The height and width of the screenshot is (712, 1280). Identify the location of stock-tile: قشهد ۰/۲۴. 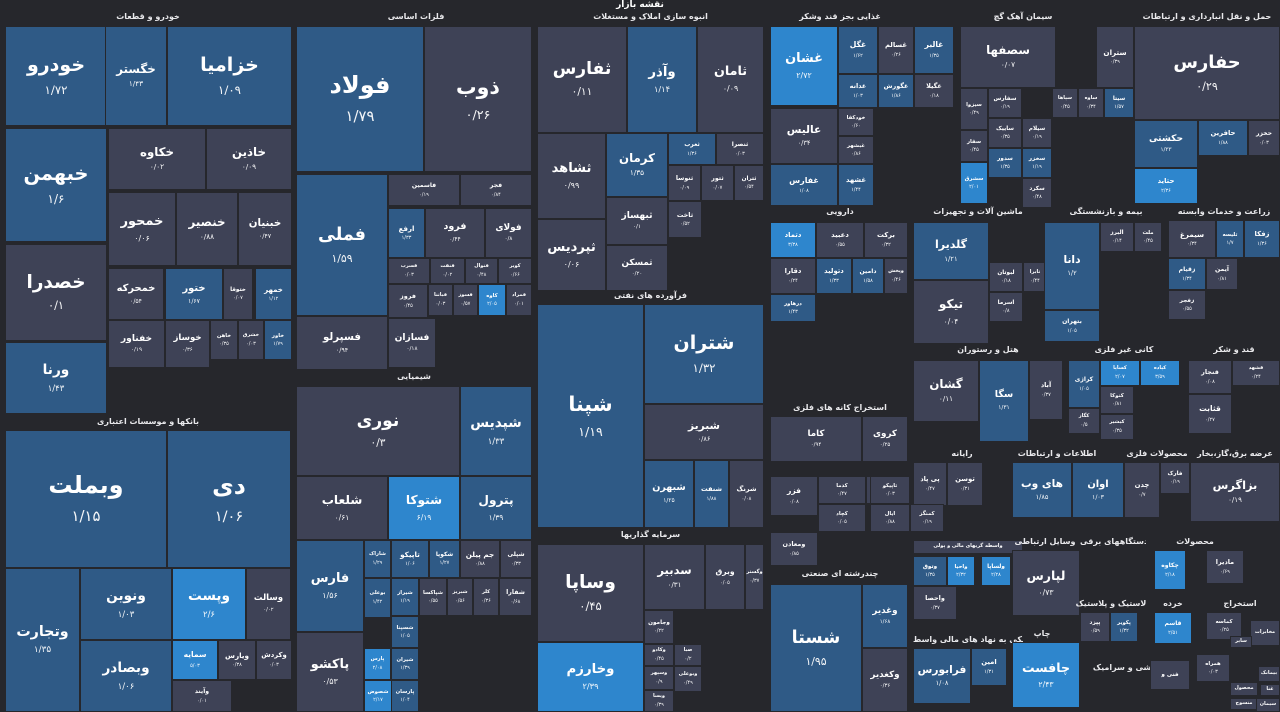
(1256, 373).